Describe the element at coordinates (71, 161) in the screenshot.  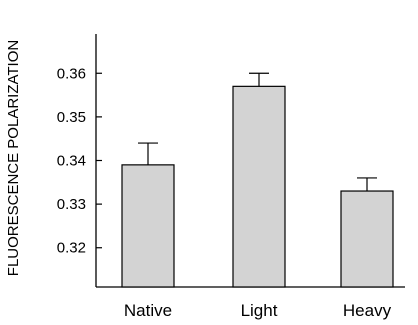
I see `y-tick-label: 0.34` at that location.